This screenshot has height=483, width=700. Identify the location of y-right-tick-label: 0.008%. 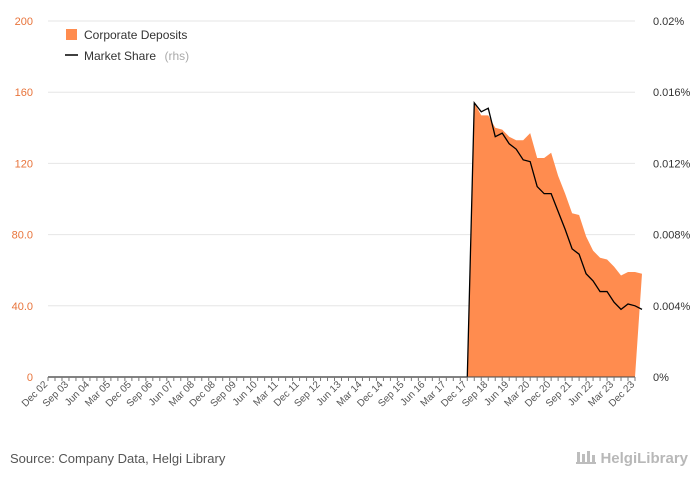
(672, 236).